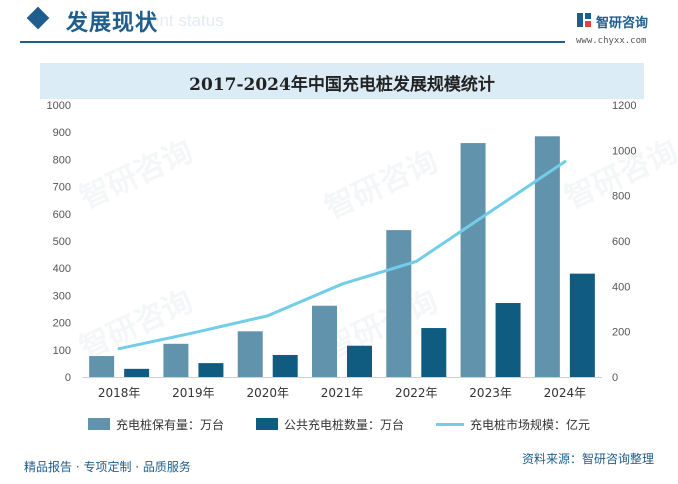  I want to click on y-left-tick-label: 600, so click(62, 215).